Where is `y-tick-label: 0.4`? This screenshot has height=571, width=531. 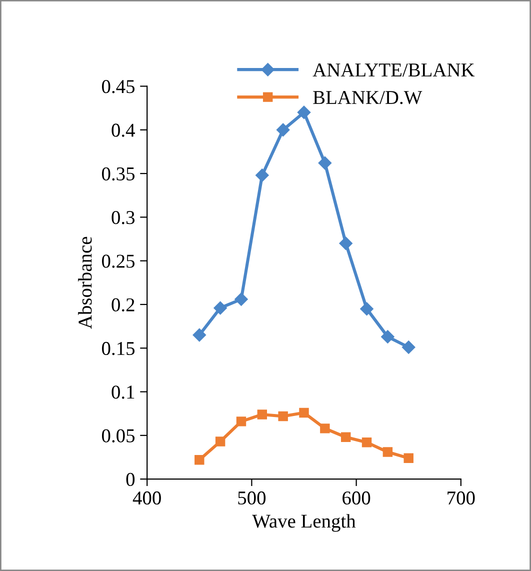
y-tick-label: 0.4 is located at coordinates (123, 130).